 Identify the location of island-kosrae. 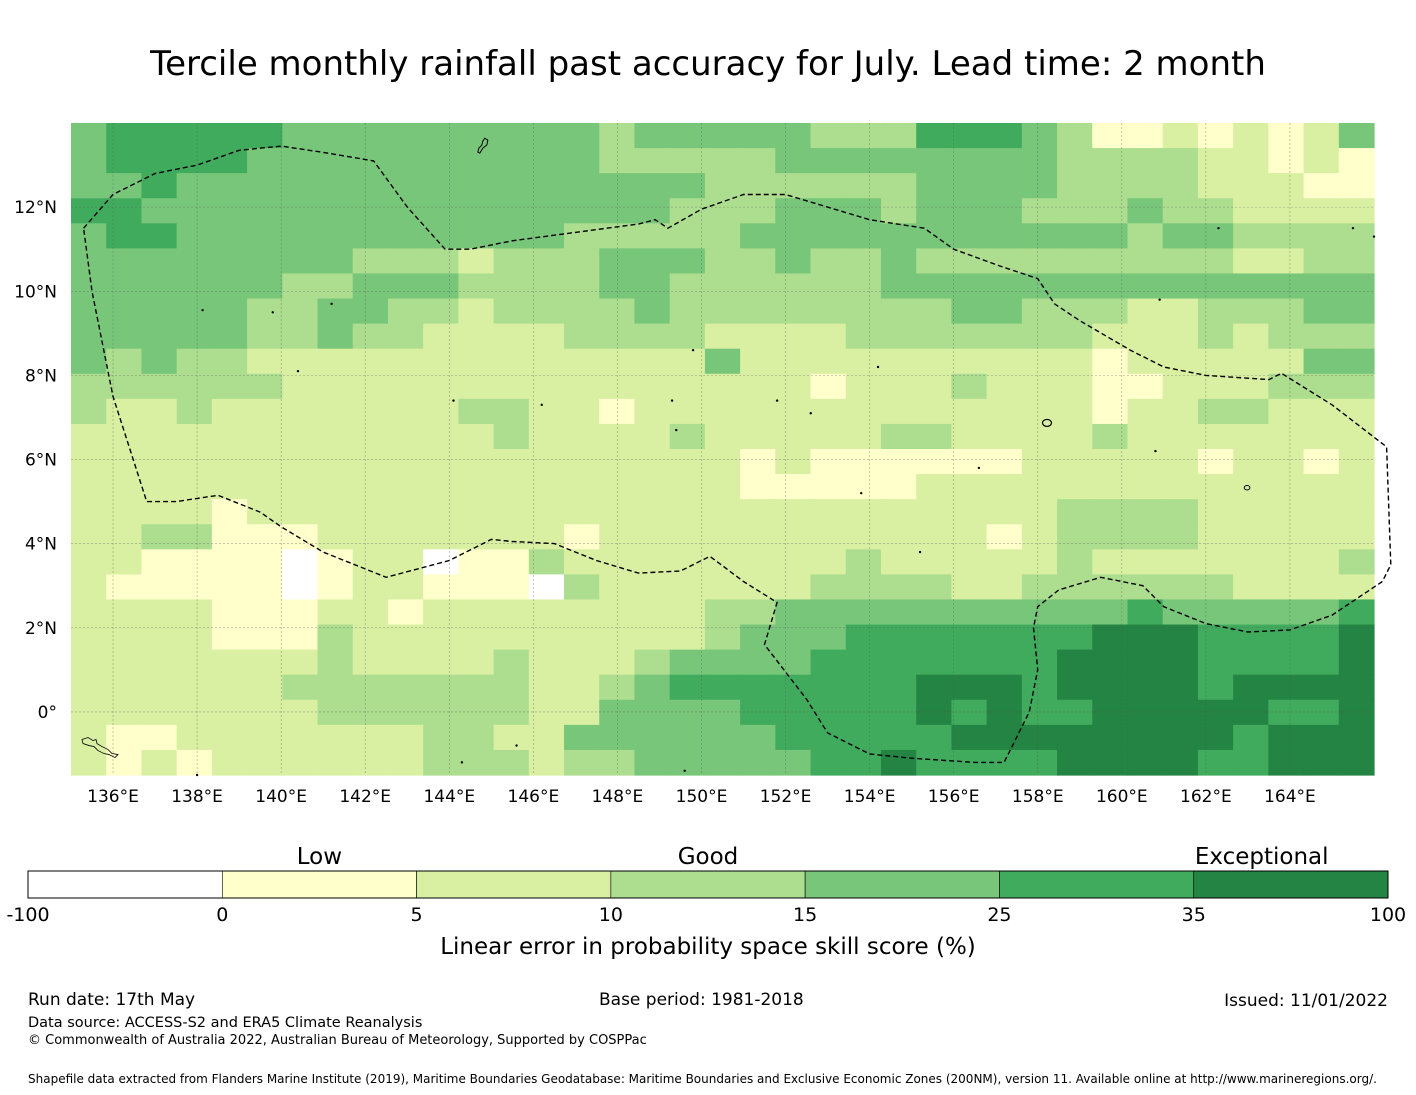
(1247, 487).